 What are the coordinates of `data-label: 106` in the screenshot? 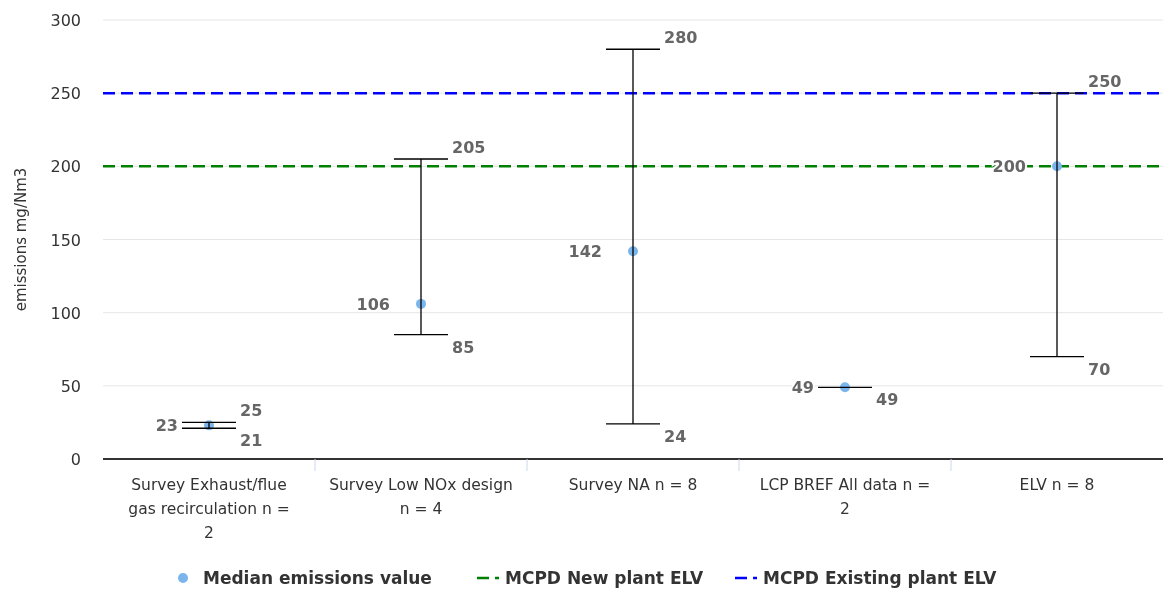 It's located at (373, 304).